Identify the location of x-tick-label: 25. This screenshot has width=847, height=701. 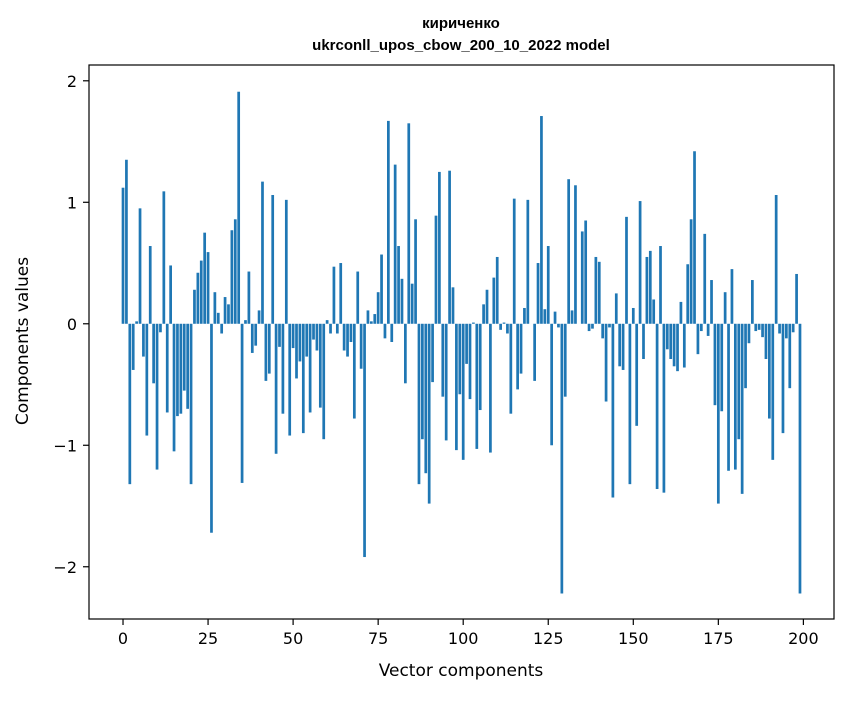
(208, 638).